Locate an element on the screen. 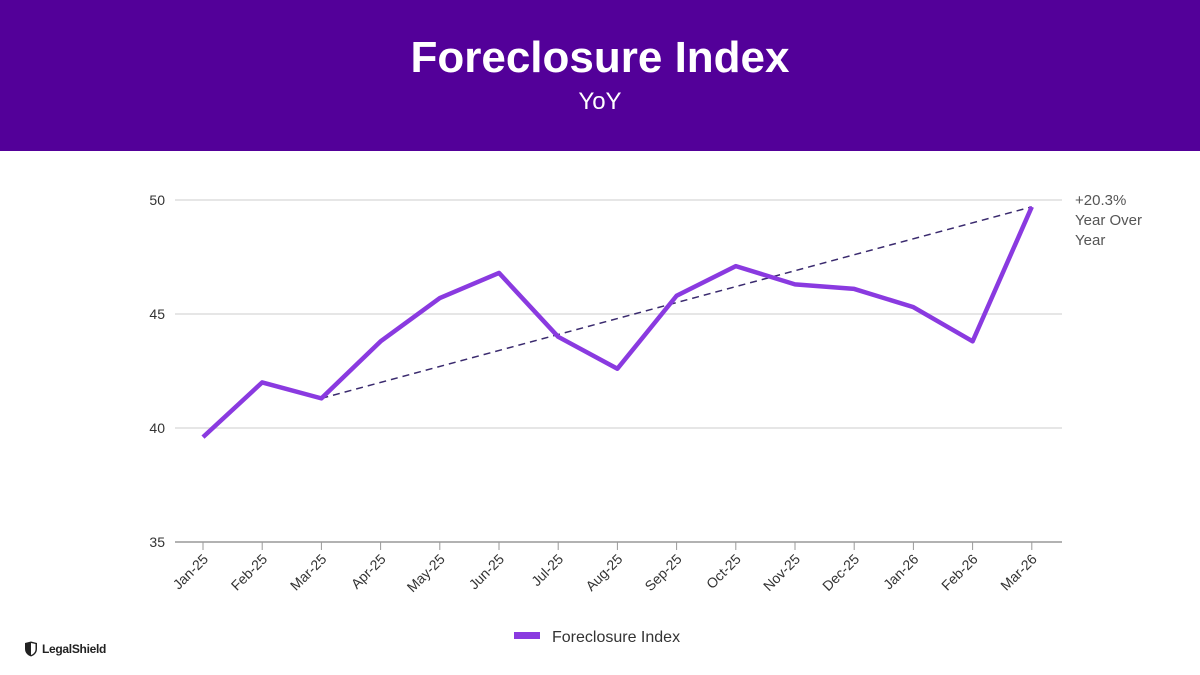  x-tick-label: Feb-25 is located at coordinates (249, 572).